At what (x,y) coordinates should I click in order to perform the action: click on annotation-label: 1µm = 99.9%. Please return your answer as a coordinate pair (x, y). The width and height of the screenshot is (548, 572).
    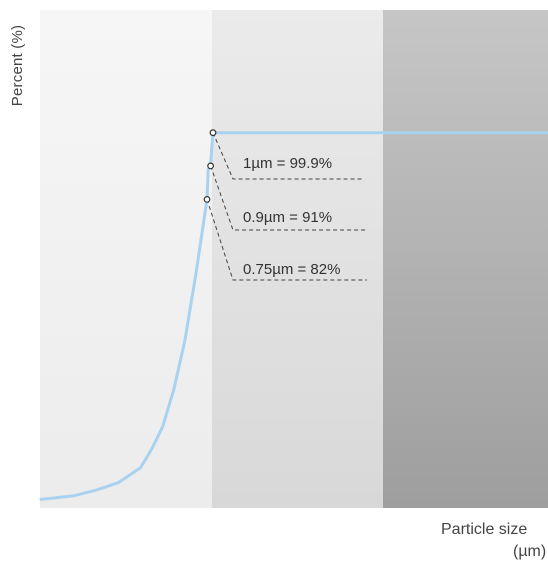
    Looking at the image, I should click on (287, 163).